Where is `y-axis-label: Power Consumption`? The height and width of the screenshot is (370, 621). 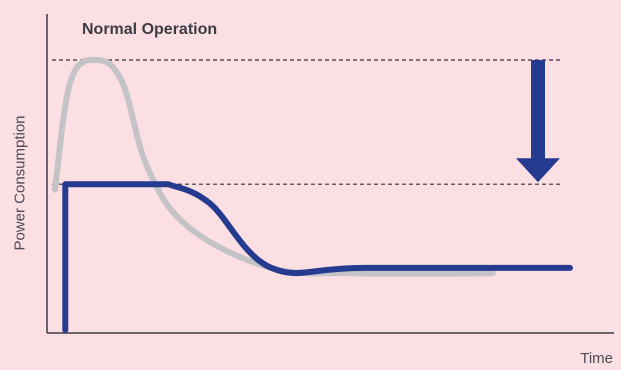 y-axis-label: Power Consumption is located at coordinates (20, 183).